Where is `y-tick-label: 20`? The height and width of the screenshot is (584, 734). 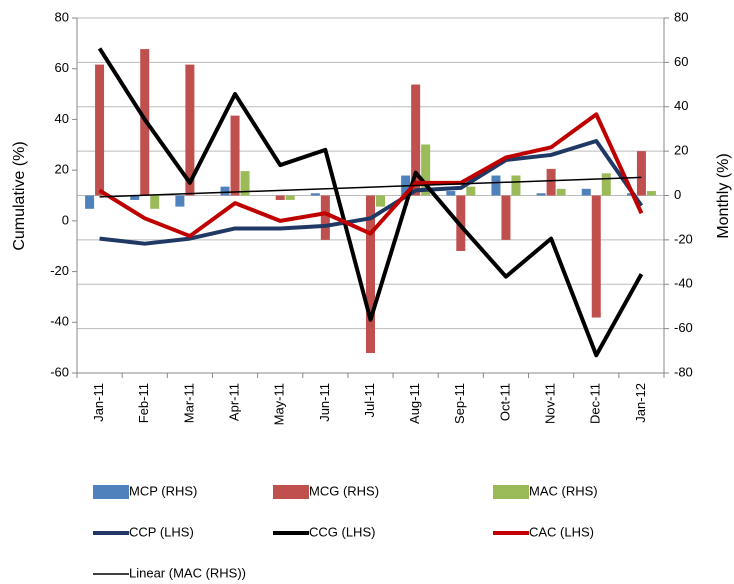
y-tick-label: 20 is located at coordinates (62, 169).